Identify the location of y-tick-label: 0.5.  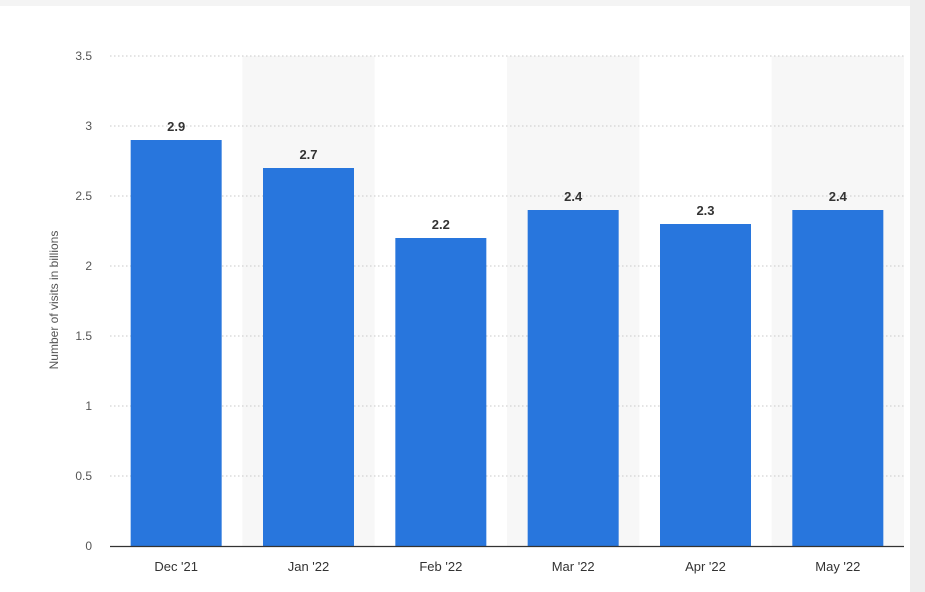
(83, 476).